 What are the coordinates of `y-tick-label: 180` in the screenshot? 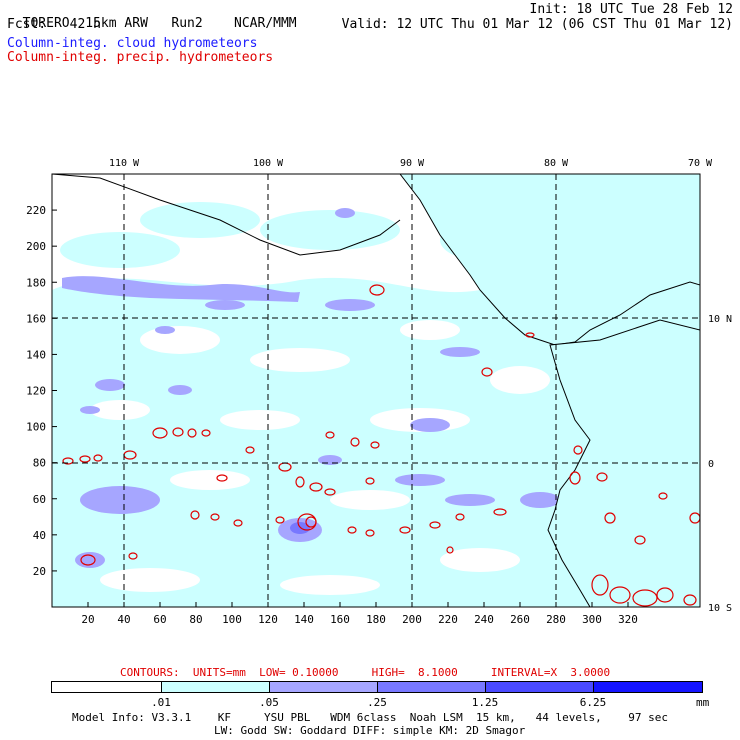 It's located at (36, 282).